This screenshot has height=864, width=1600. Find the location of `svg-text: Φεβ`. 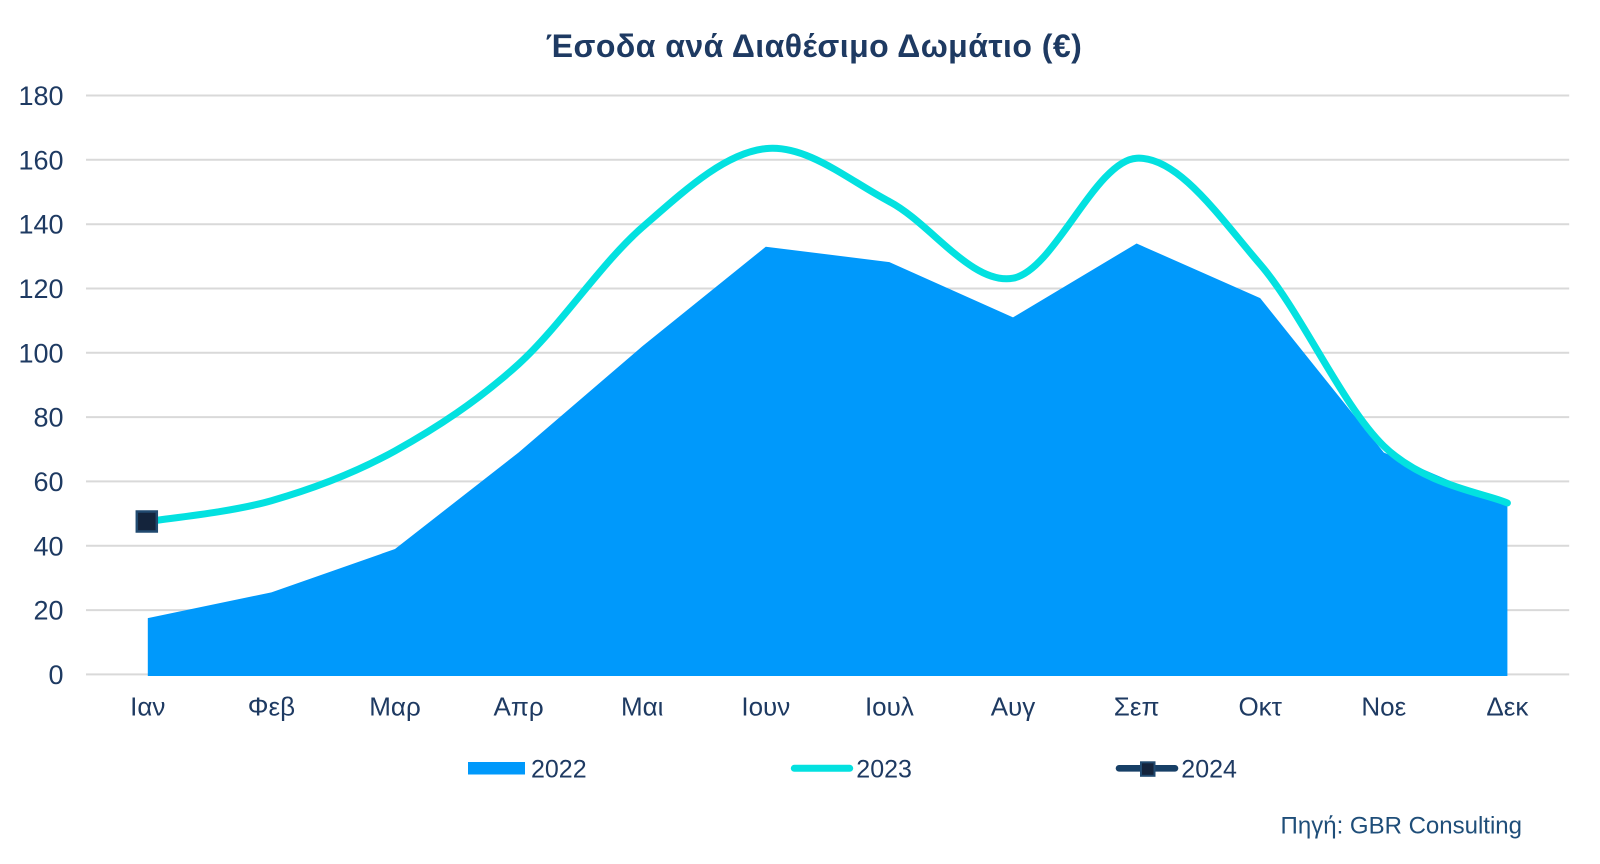

svg-text: Φεβ is located at coordinates (271, 707).